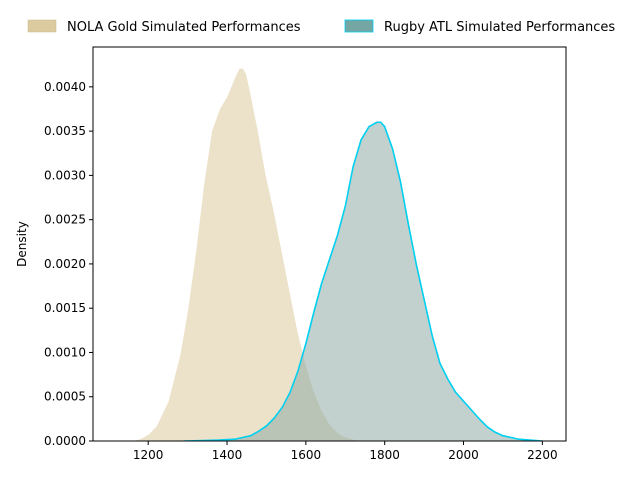 Image resolution: width=640 pixels, height=480 pixels. What do you see at coordinates (499, 27) in the screenshot?
I see `legend-label-rugby-atl: Rugby ATL Simulated Performances` at bounding box center [499, 27].